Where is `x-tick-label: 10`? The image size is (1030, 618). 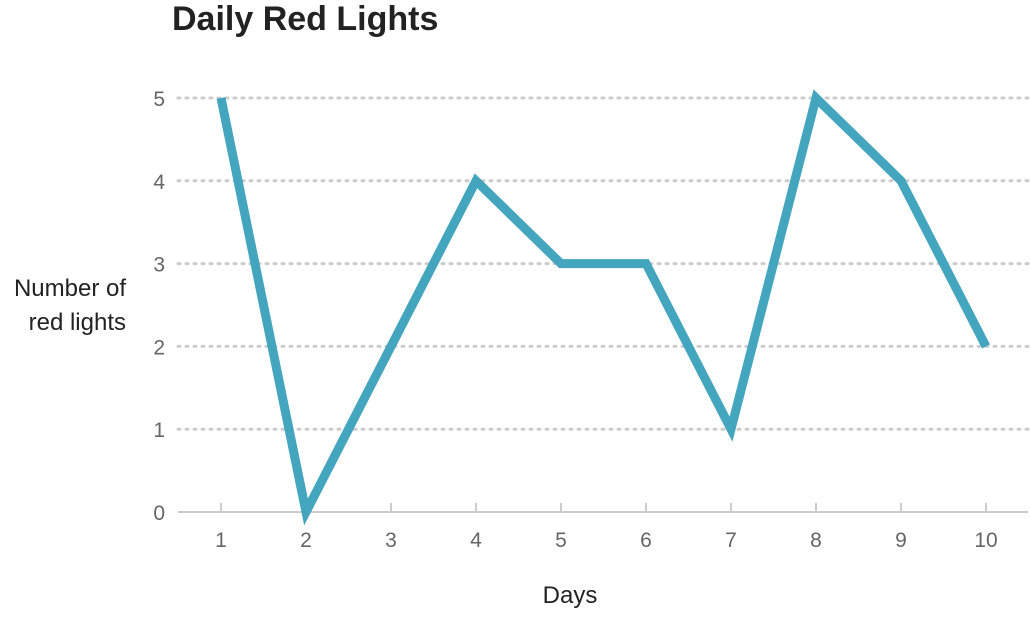
x-tick-label: 10 is located at coordinates (985, 540).